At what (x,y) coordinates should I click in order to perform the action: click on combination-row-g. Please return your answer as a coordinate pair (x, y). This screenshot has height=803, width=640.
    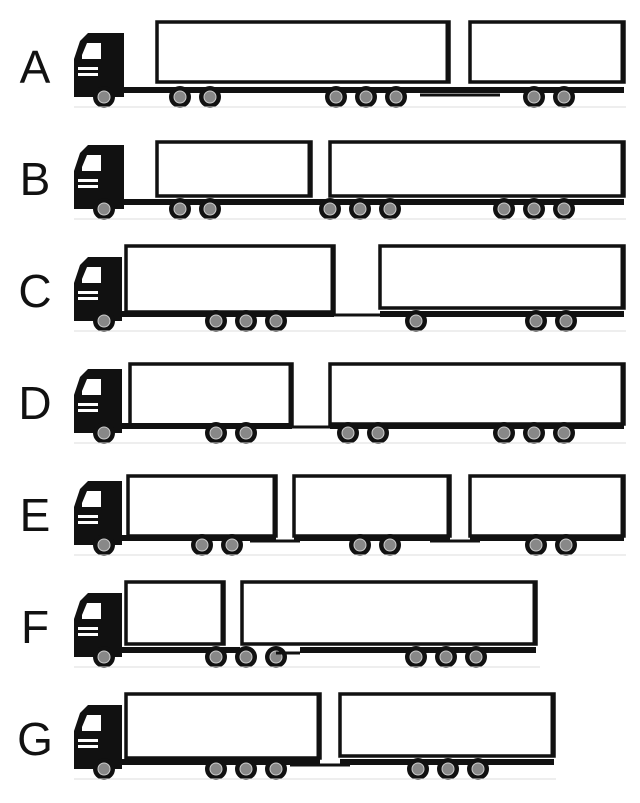
    Looking at the image, I should click on (315, 736).